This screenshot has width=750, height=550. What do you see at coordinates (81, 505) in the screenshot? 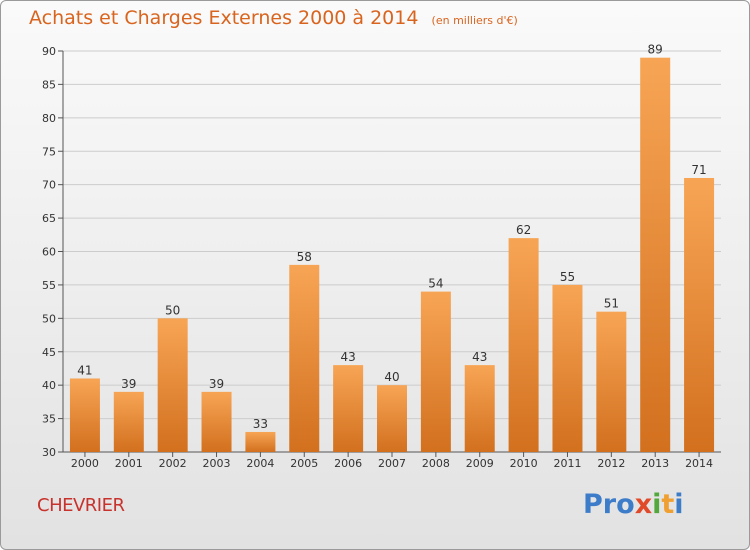
I see `city-name: CHEVRIER` at bounding box center [81, 505].